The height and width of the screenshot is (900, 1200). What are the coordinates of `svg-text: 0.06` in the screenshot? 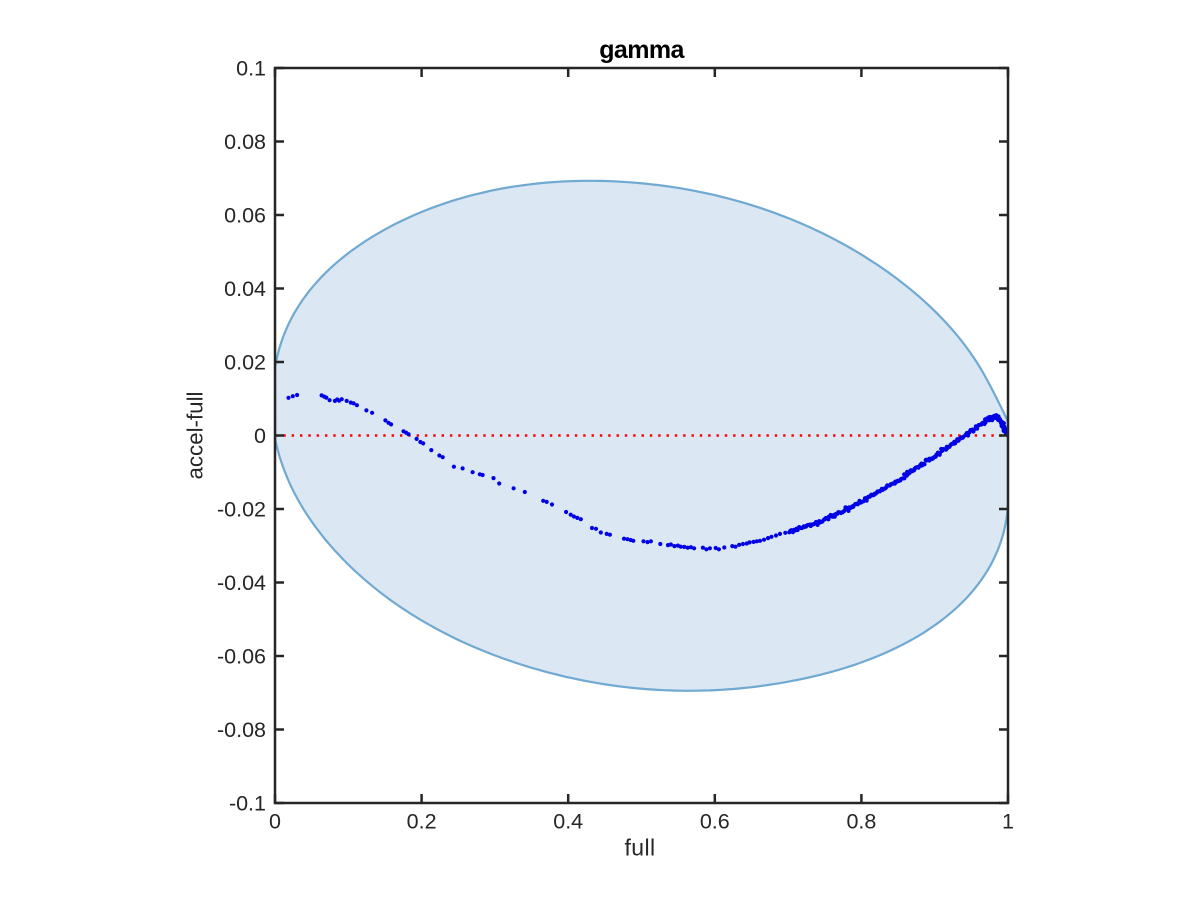 It's located at (245, 216).